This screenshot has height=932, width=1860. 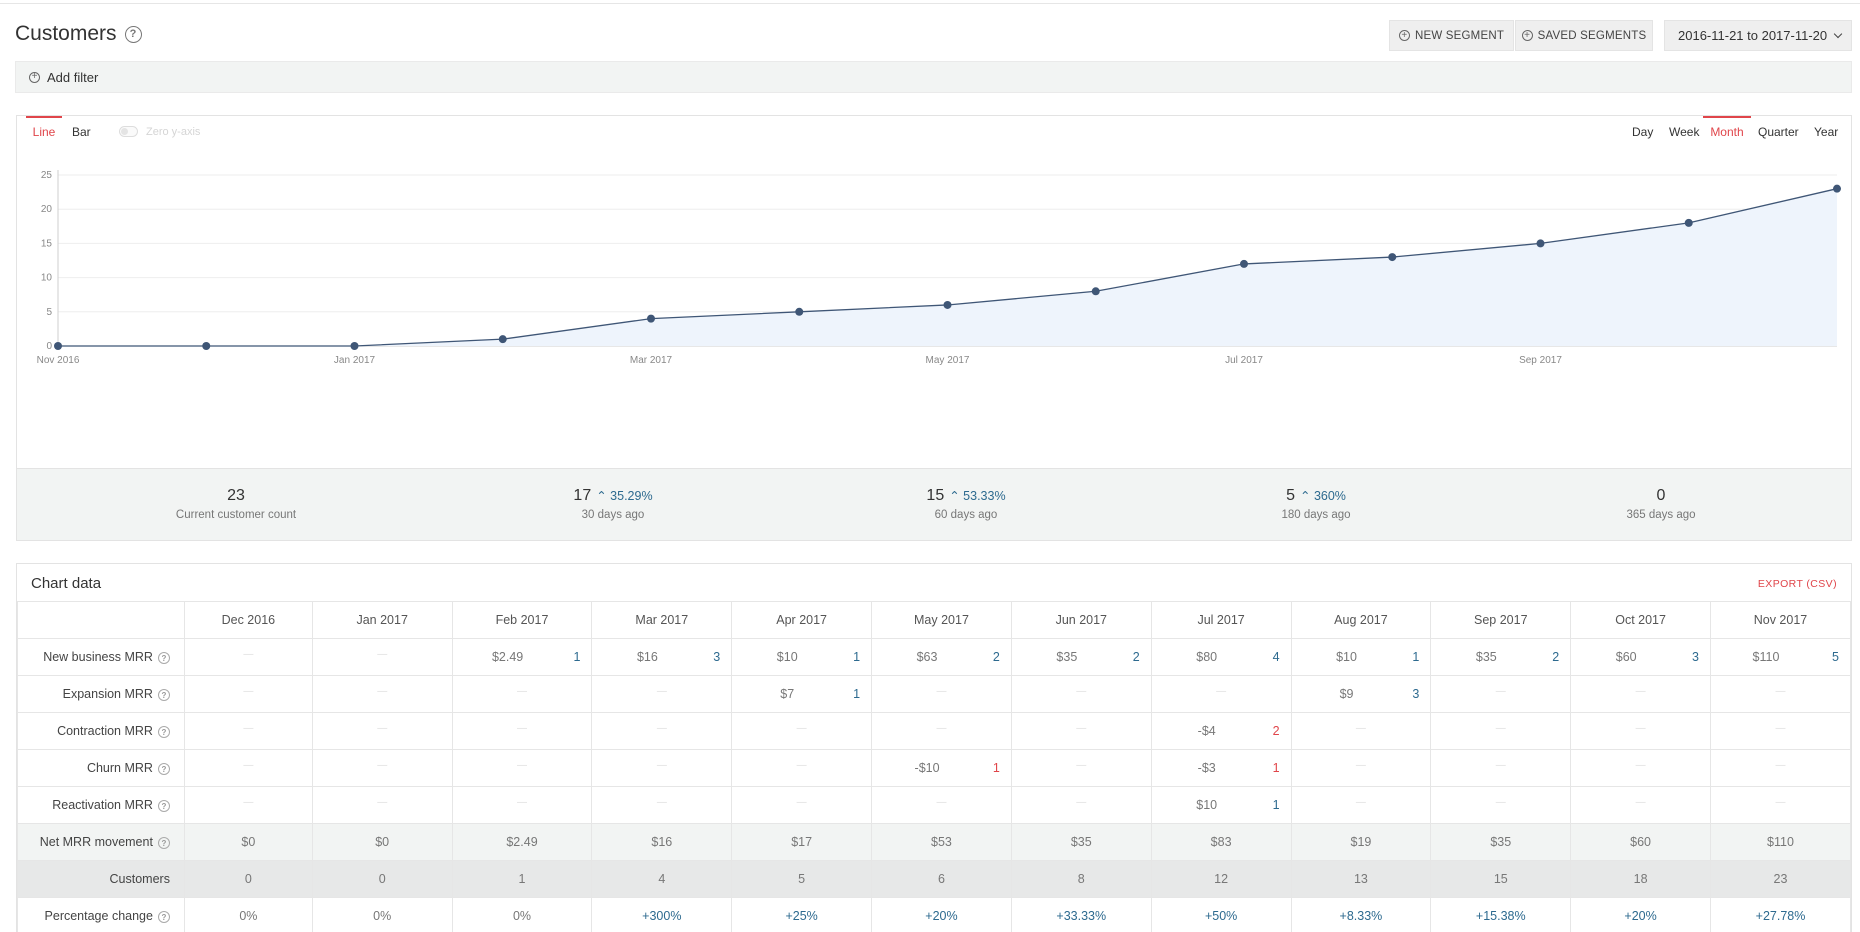 I want to click on mrr-count-link: 4, so click(x=1276, y=657).